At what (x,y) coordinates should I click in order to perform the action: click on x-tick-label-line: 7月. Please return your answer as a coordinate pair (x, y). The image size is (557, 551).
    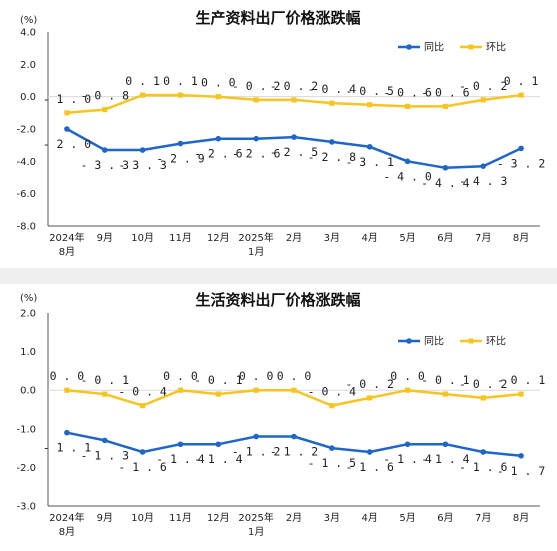
    Looking at the image, I should click on (483, 518).